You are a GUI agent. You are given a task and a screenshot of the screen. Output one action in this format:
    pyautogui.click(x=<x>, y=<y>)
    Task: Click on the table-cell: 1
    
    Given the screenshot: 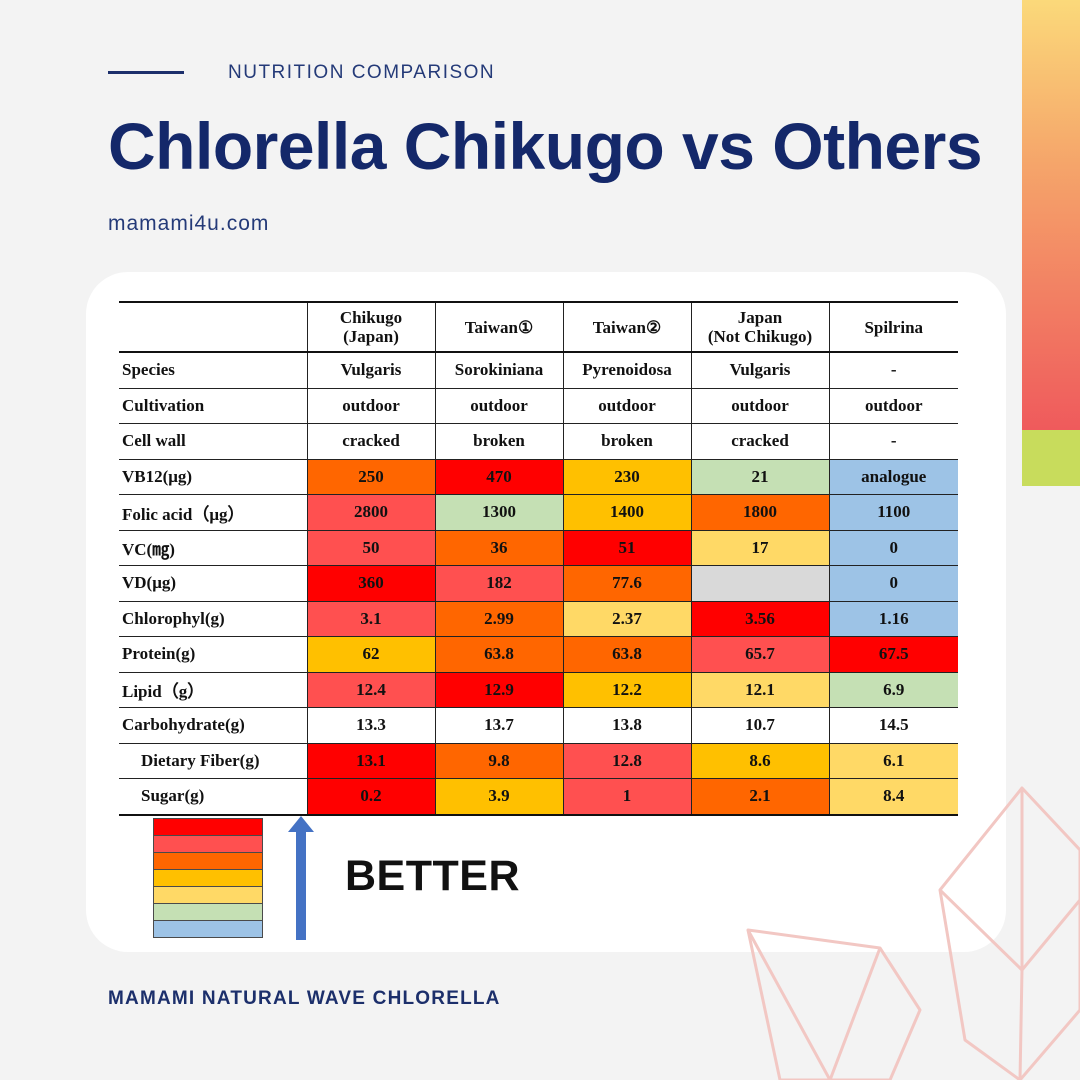 What is the action you would take?
    pyautogui.click(x=626, y=797)
    